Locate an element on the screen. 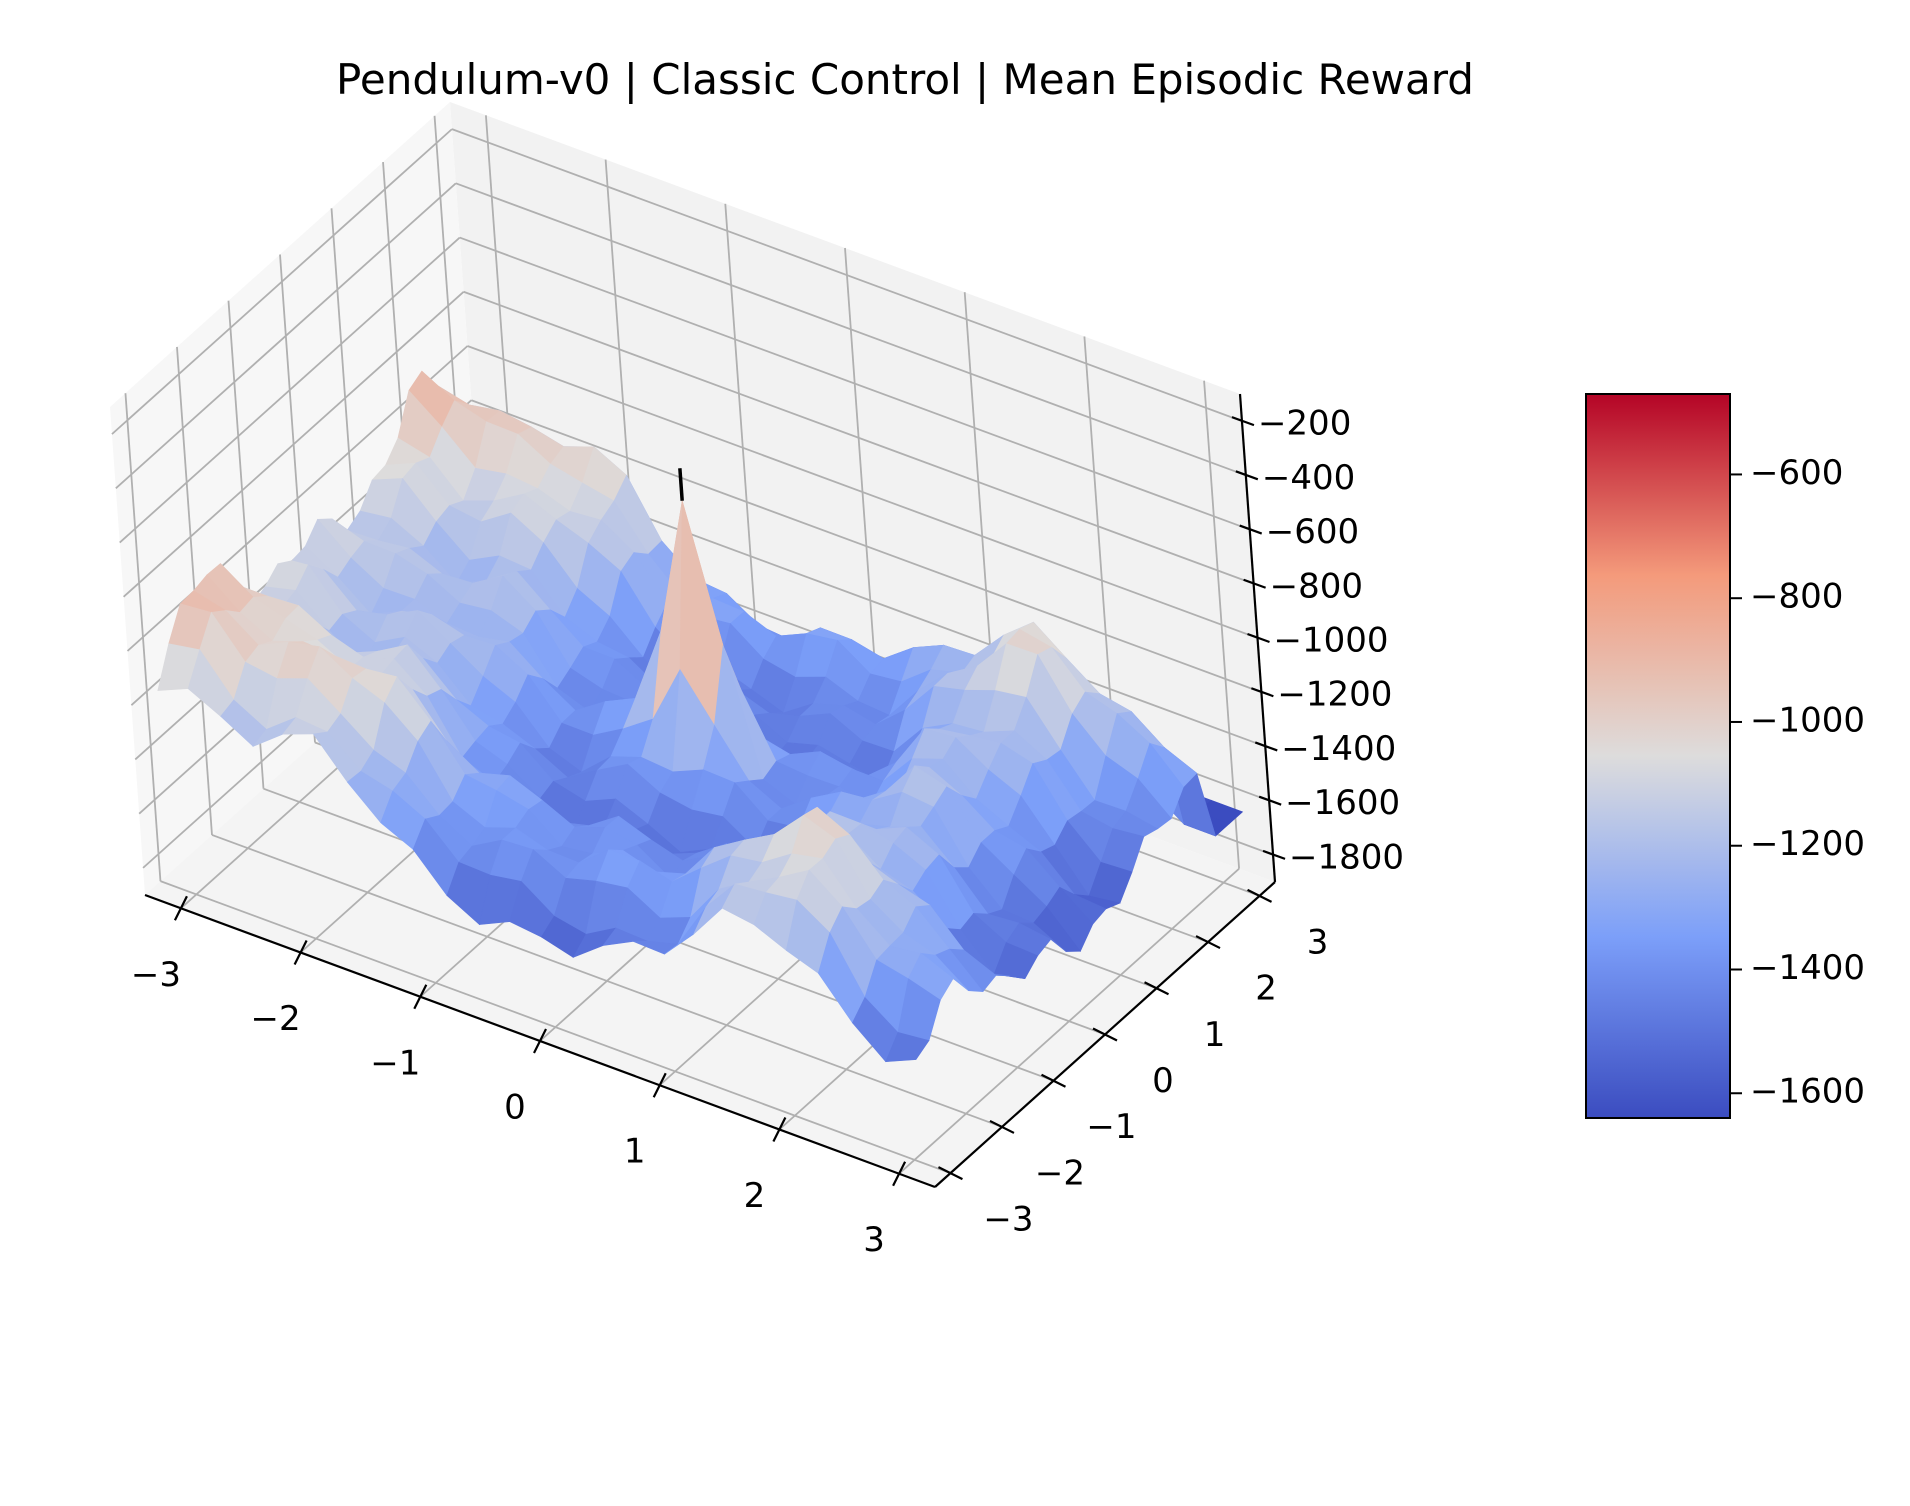 Image resolution: width=1910 pixels, height=1506 pixels. colorbar-tick-label: −1200 is located at coordinates (1807, 844).